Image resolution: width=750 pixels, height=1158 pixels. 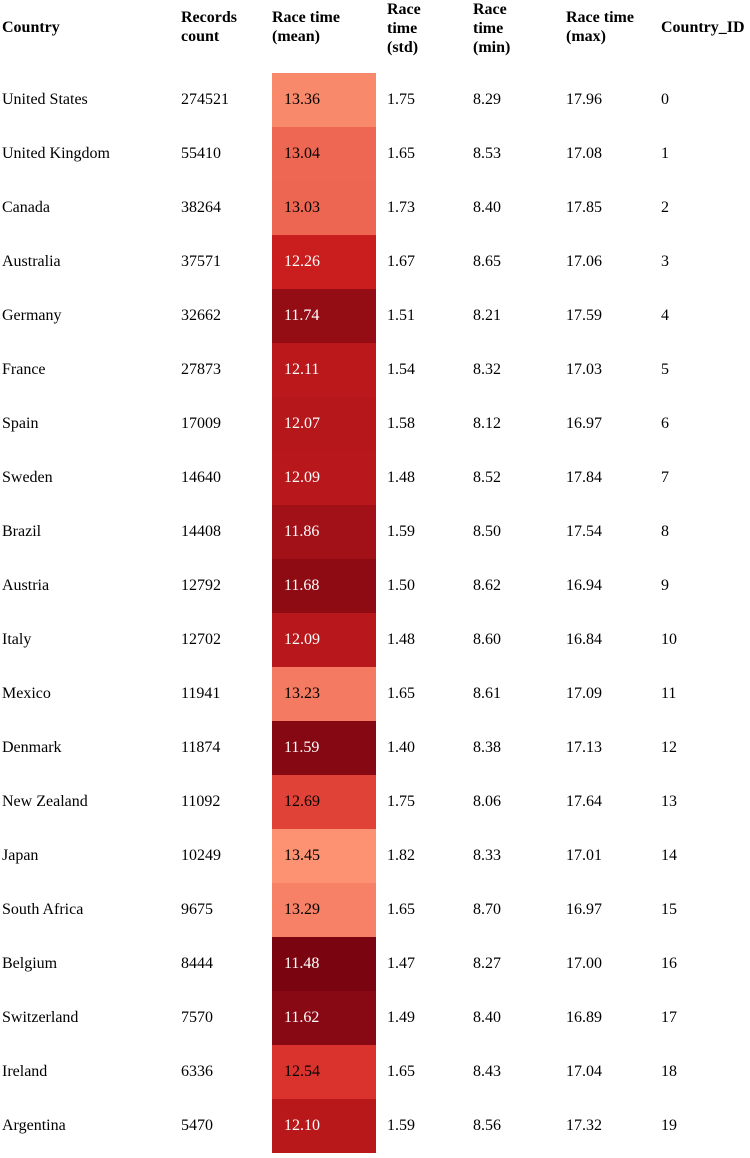 I want to click on cell-race-time-mean: 11.74, so click(x=324, y=316).